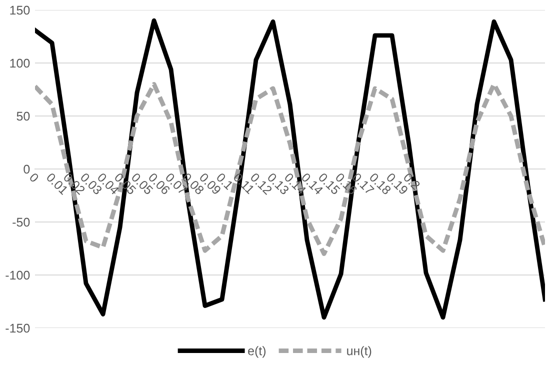 The width and height of the screenshot is (552, 369). I want to click on y-tick-label: 50, so click(23, 116).